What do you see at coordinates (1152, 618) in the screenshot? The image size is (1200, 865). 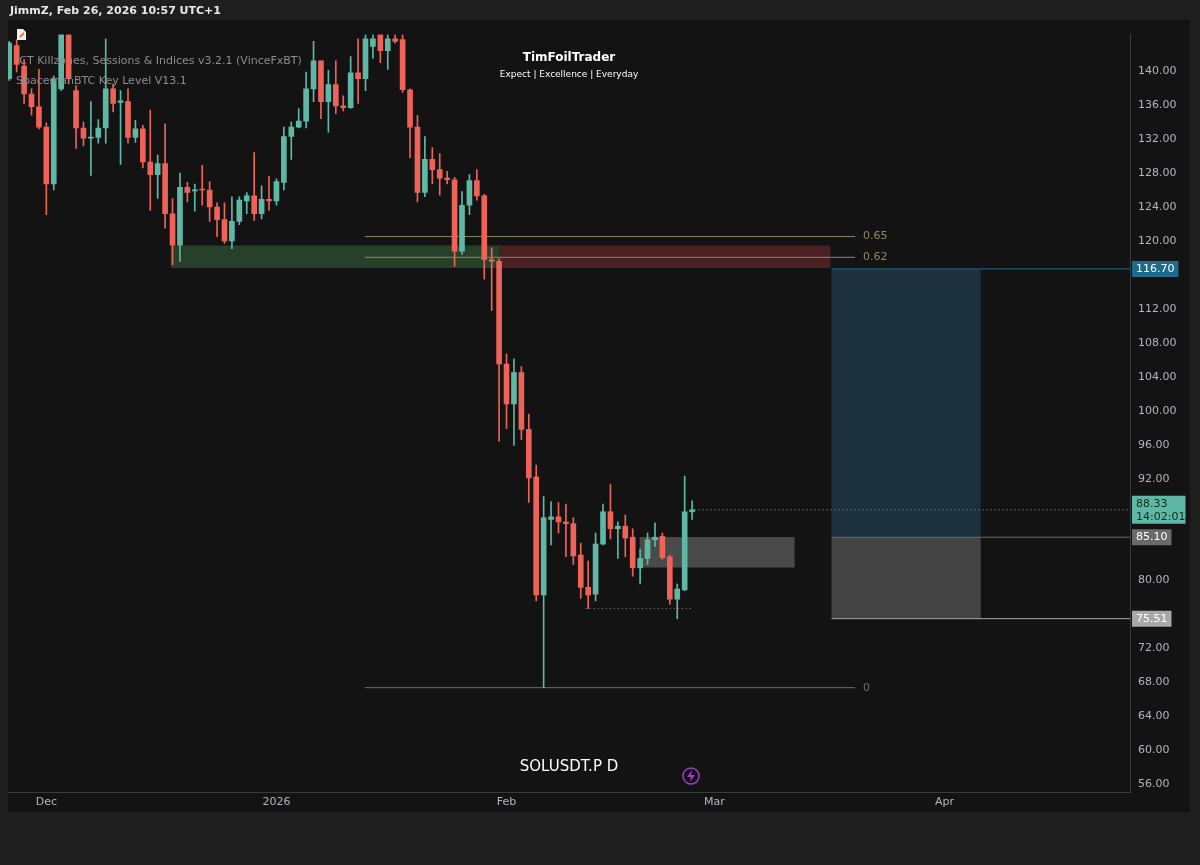 I see `ref-line-label: 75.51` at bounding box center [1152, 618].